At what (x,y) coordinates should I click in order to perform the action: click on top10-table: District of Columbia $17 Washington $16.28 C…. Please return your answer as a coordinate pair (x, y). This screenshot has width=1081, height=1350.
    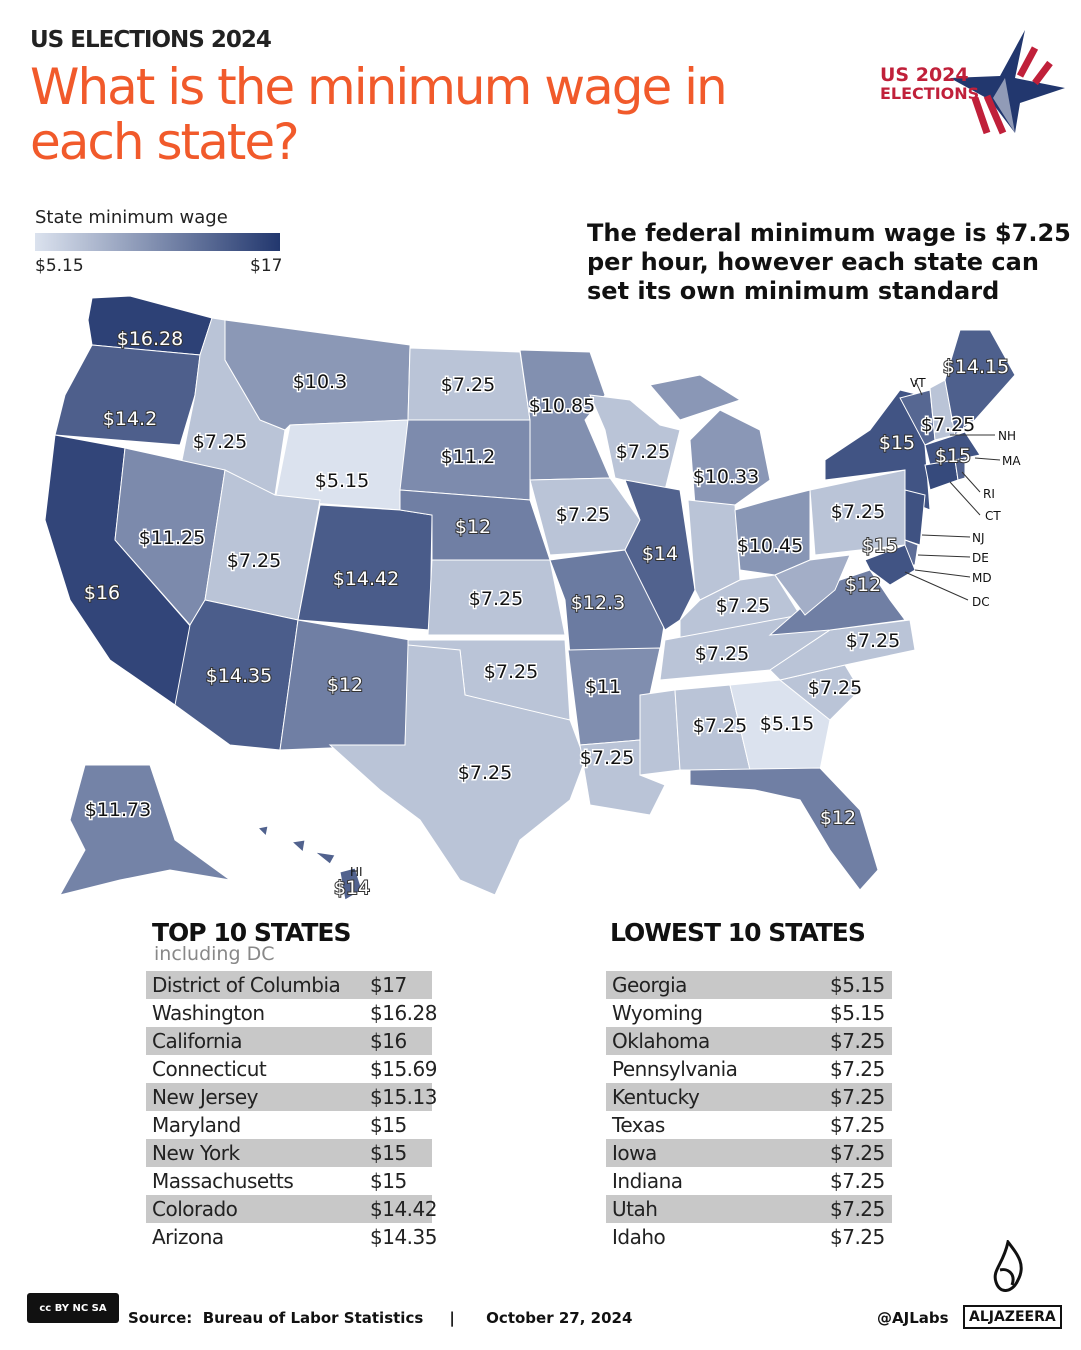
    Looking at the image, I should click on (291, 1111).